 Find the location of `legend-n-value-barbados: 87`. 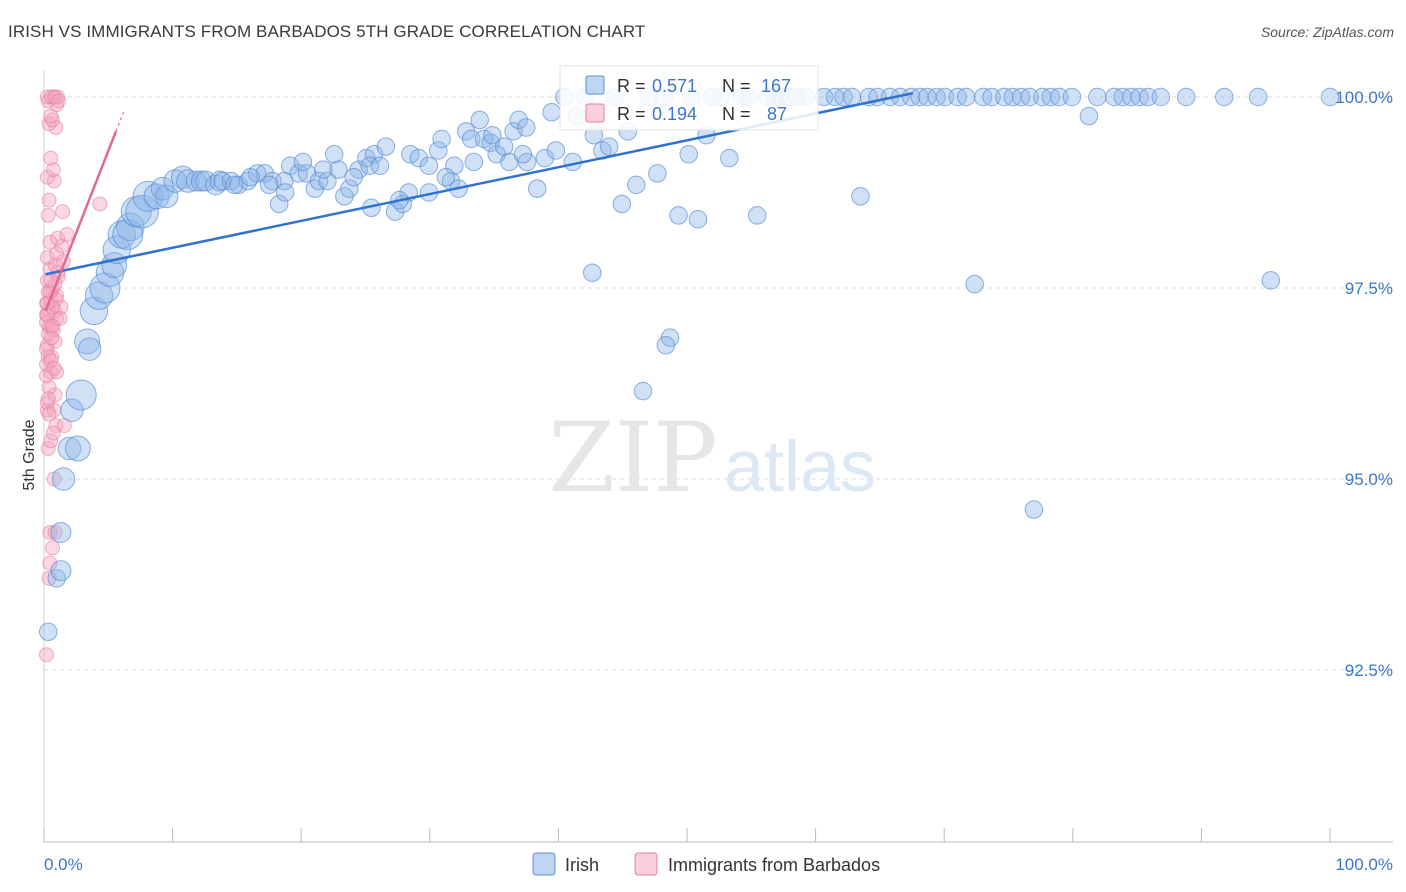

legend-n-value-barbados: 87 is located at coordinates (777, 114).